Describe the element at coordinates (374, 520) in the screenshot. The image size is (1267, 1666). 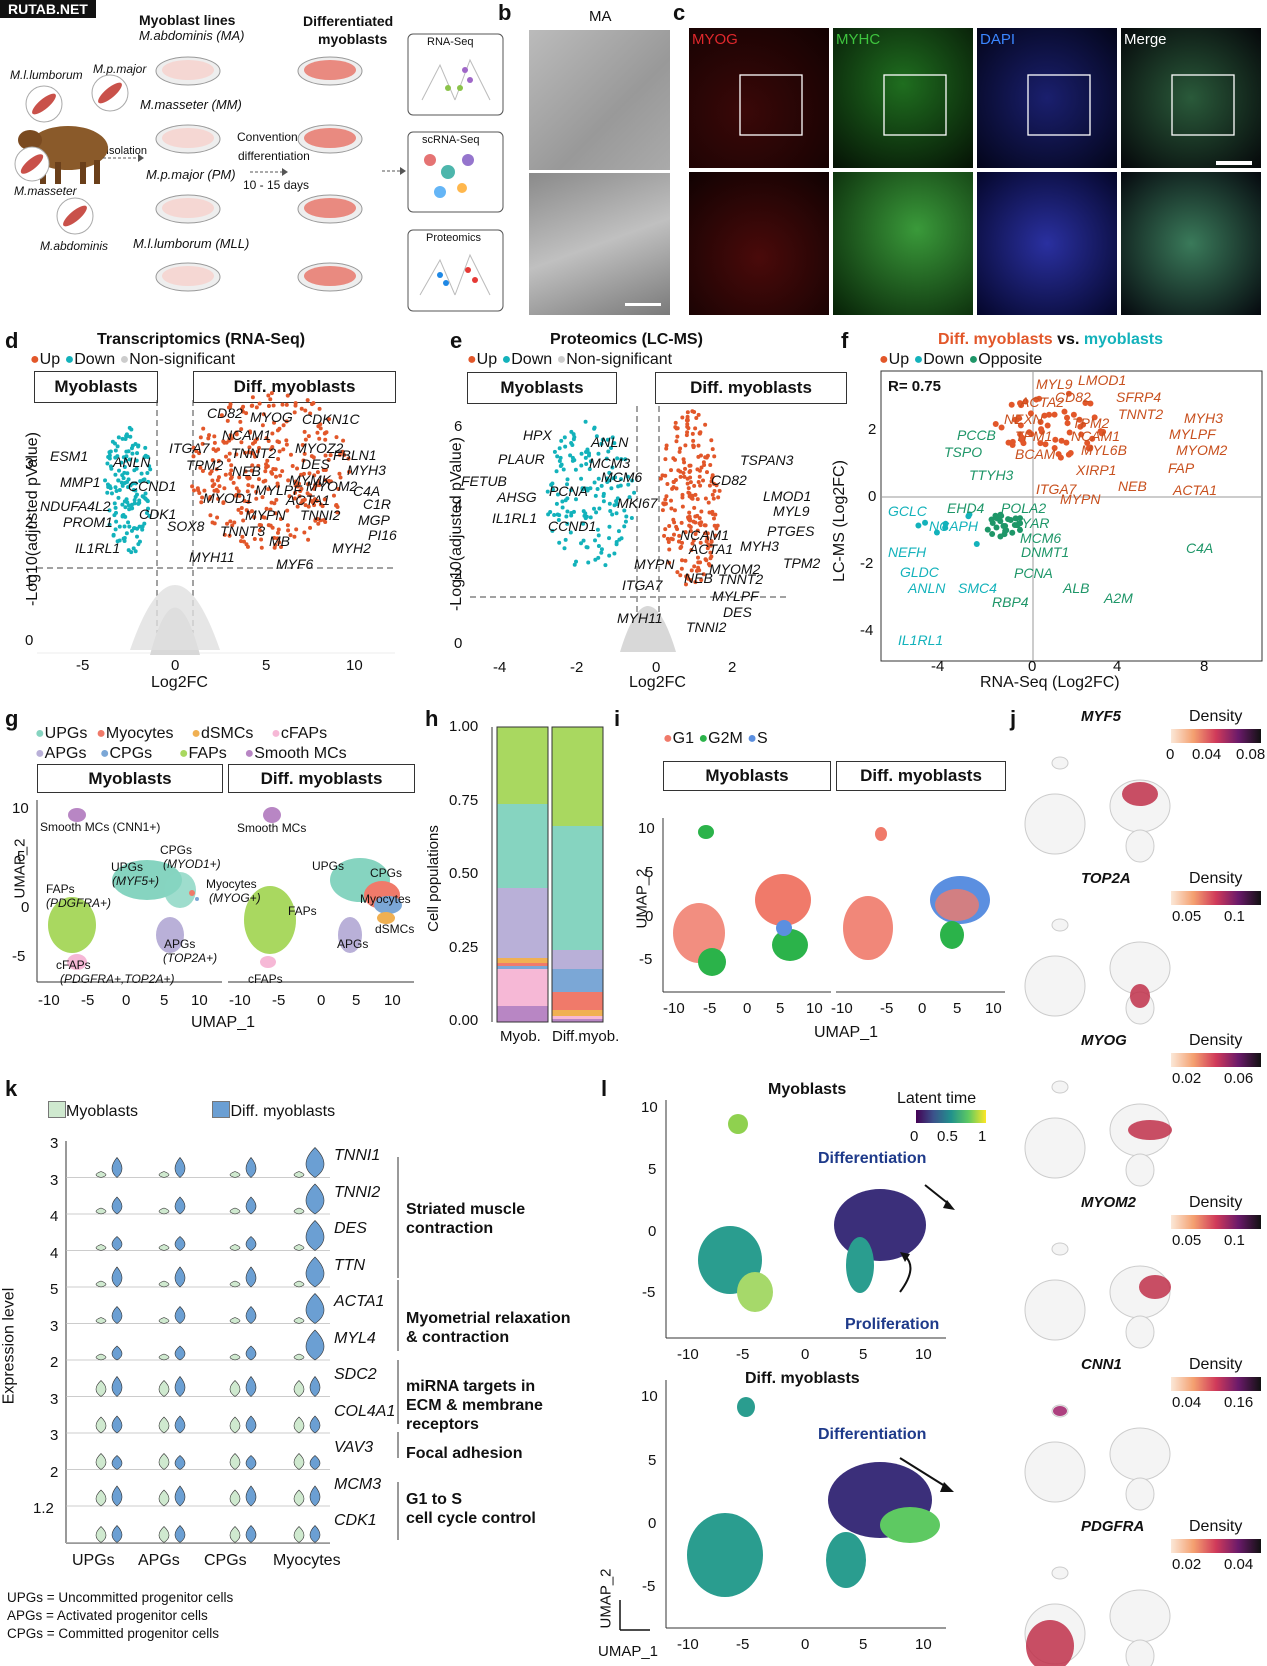
I see `gene-label: MGP` at that location.